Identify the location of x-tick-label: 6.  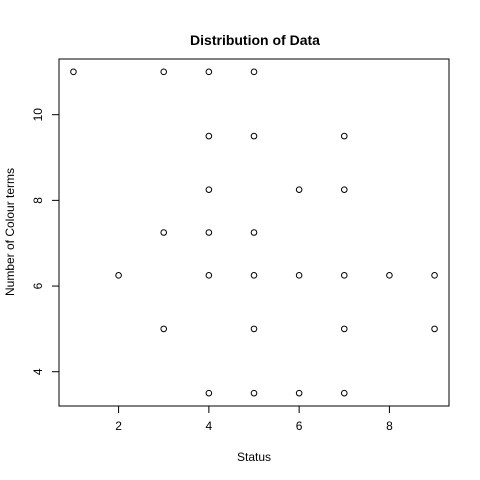
(299, 426).